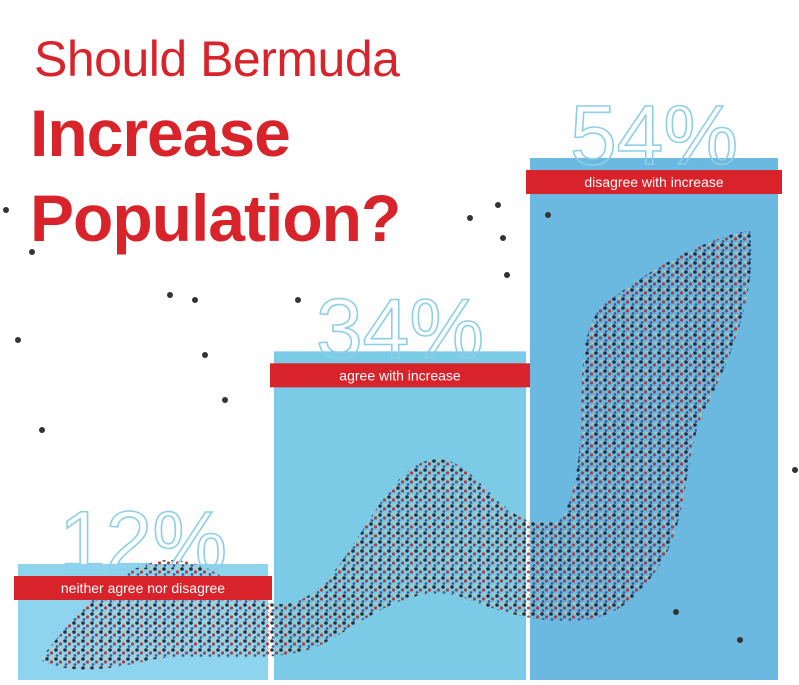 This screenshot has width=799, height=685. Describe the element at coordinates (400, 328) in the screenshot. I see `value-label-2: 34%` at that location.